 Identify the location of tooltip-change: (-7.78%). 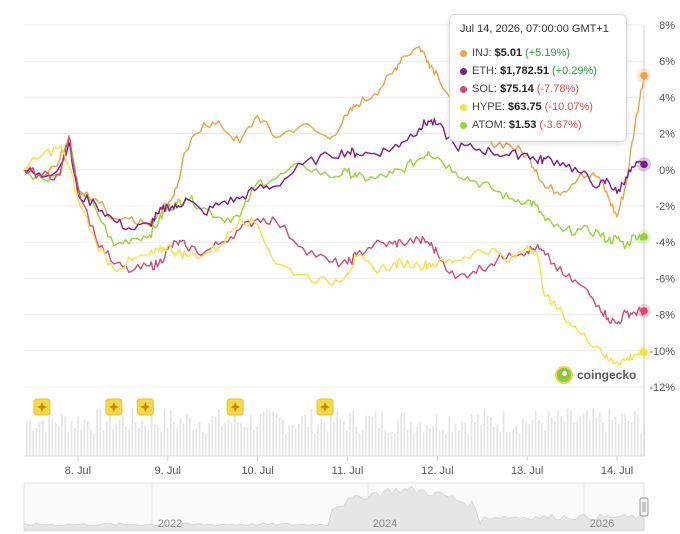
(557, 89).